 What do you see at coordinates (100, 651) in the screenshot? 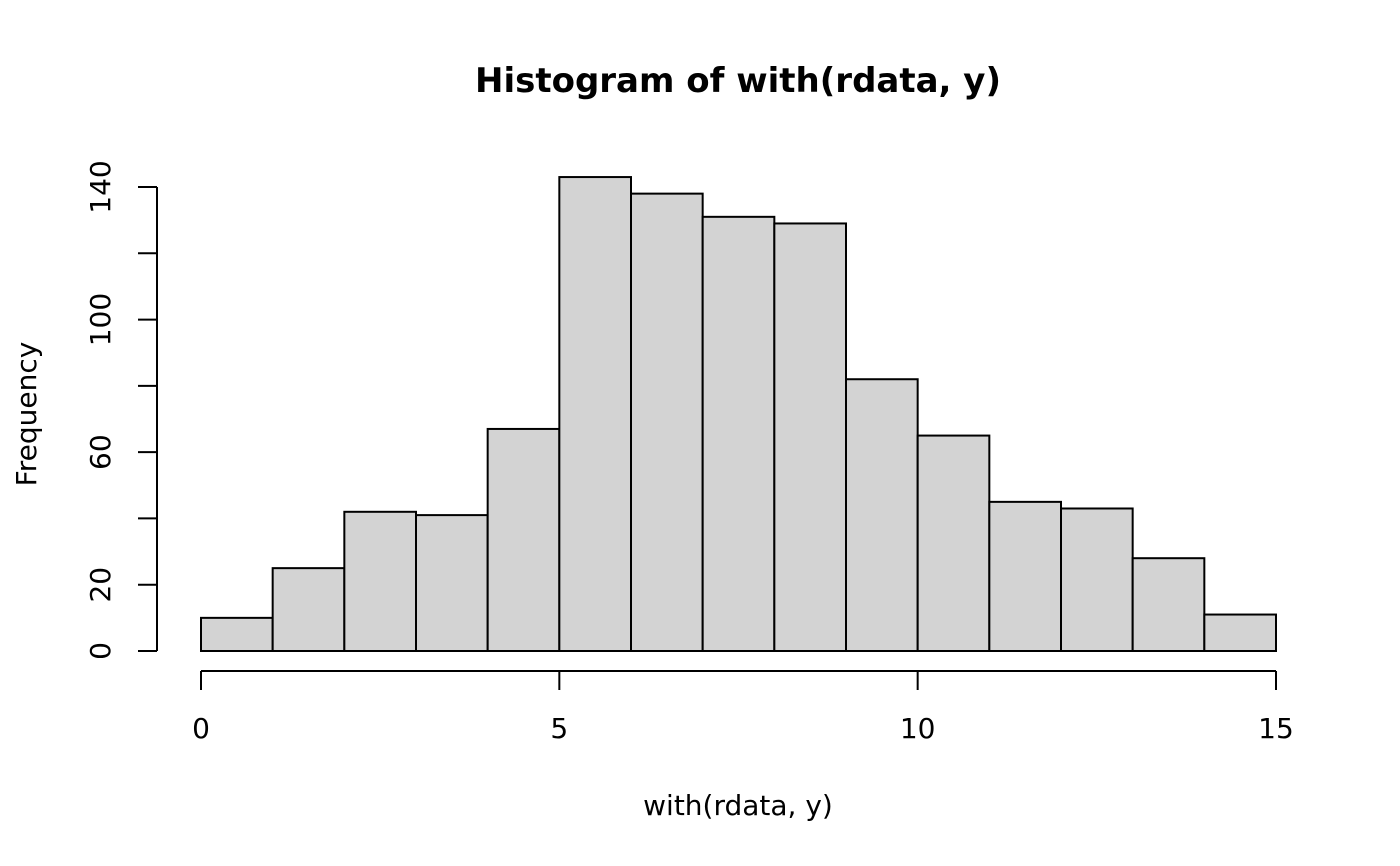
I see `y-tick-label: 0` at bounding box center [100, 651].